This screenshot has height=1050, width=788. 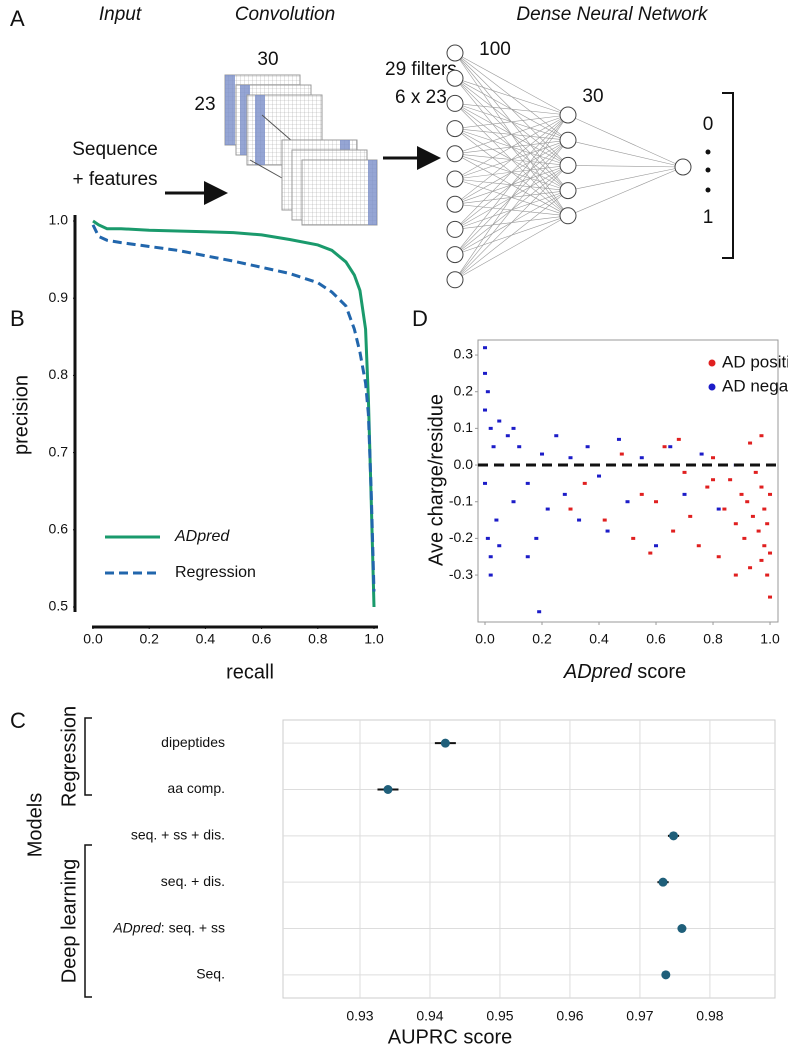 What do you see at coordinates (728, 175) in the screenshot?
I see `output-bracket` at bounding box center [728, 175].